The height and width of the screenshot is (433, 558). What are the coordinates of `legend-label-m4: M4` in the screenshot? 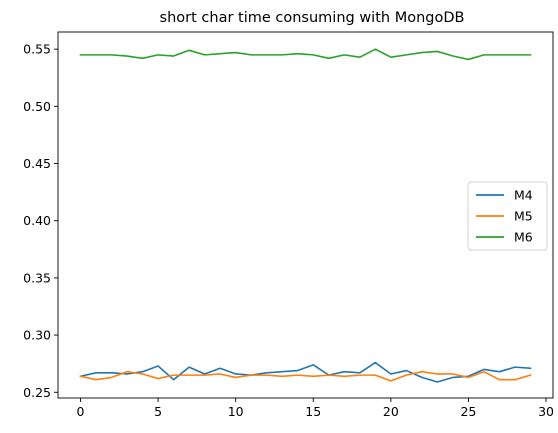 It's located at (523, 195).